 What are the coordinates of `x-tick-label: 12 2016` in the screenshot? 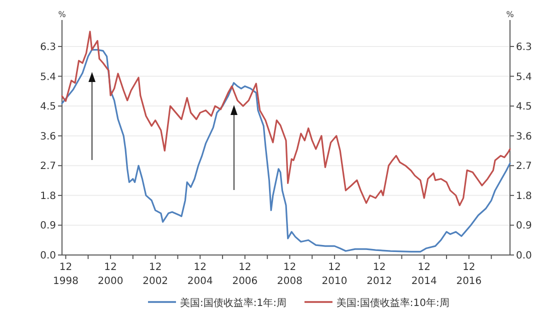 It's located at (469, 274).